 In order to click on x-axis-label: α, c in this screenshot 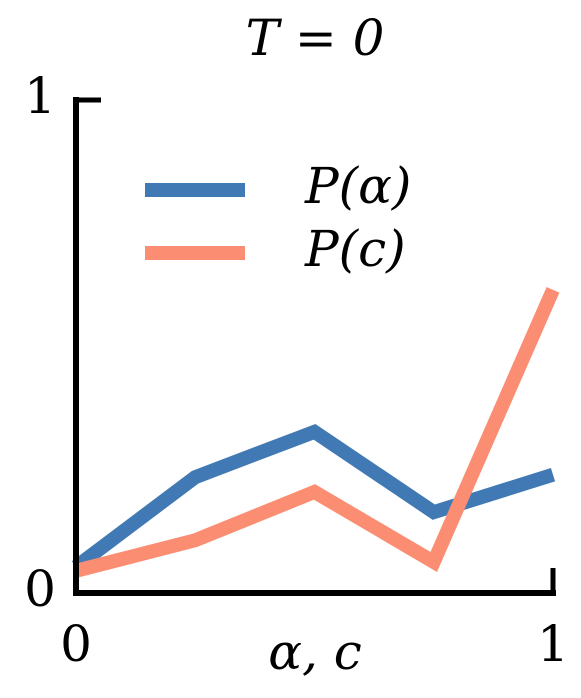, I will do `click(315, 652)`.